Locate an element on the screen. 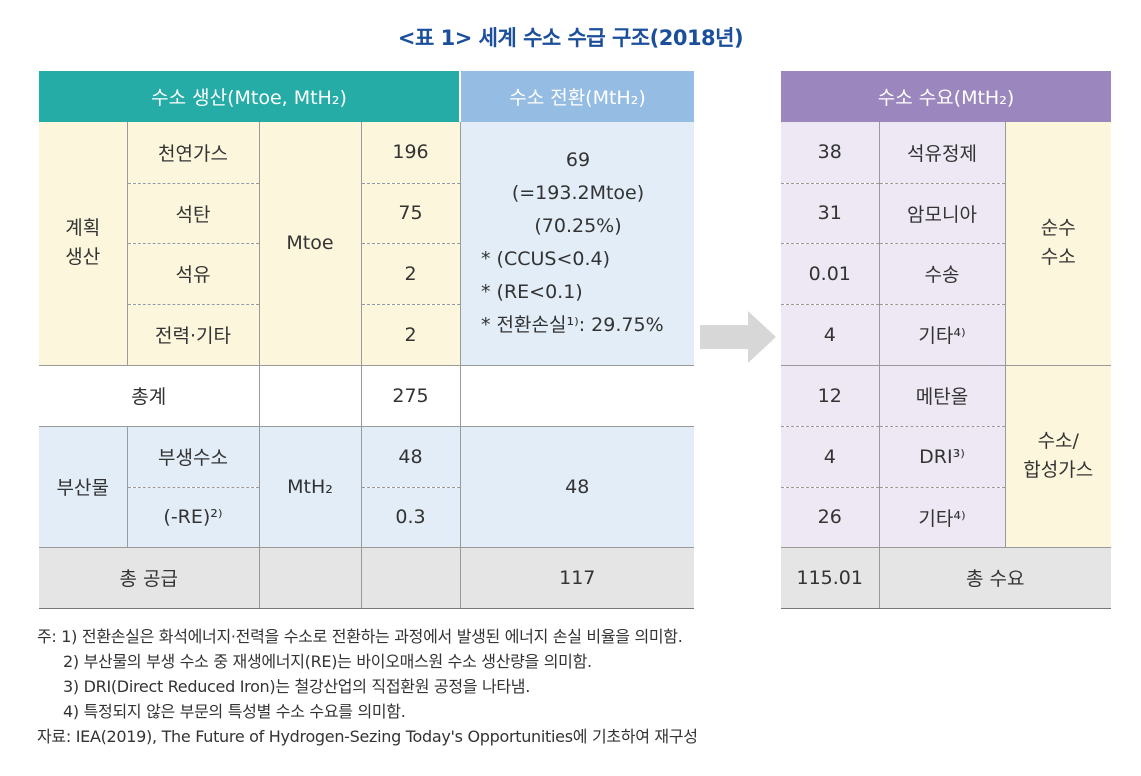 The width and height of the screenshot is (1141, 776). total-supply-value: 117 is located at coordinates (576, 578).